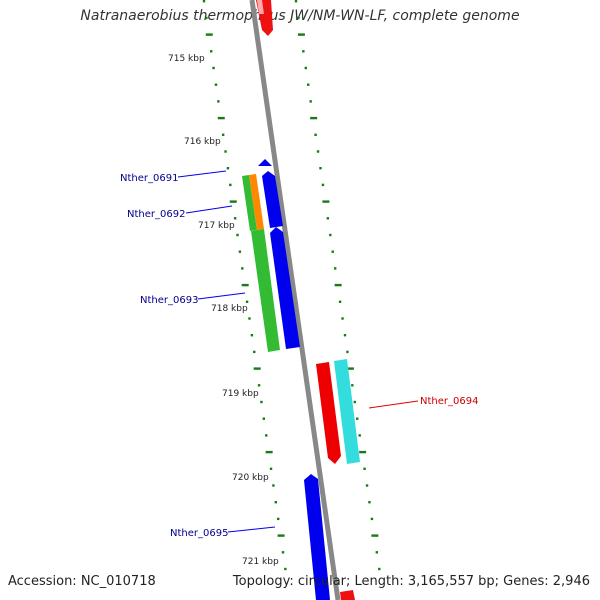 This screenshot has height=600, width=600. I want to click on gene-0695-blue, so click(317, 537).